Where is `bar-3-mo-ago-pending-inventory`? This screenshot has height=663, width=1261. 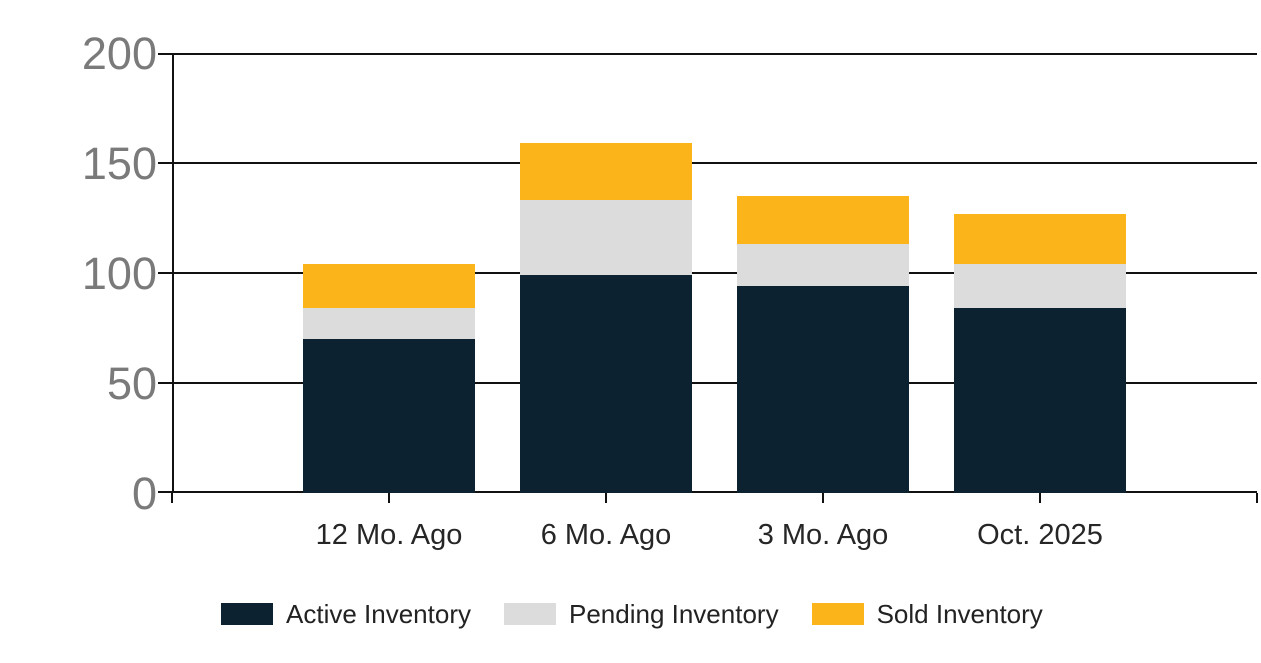 bar-3-mo-ago-pending-inventory is located at coordinates (823, 265).